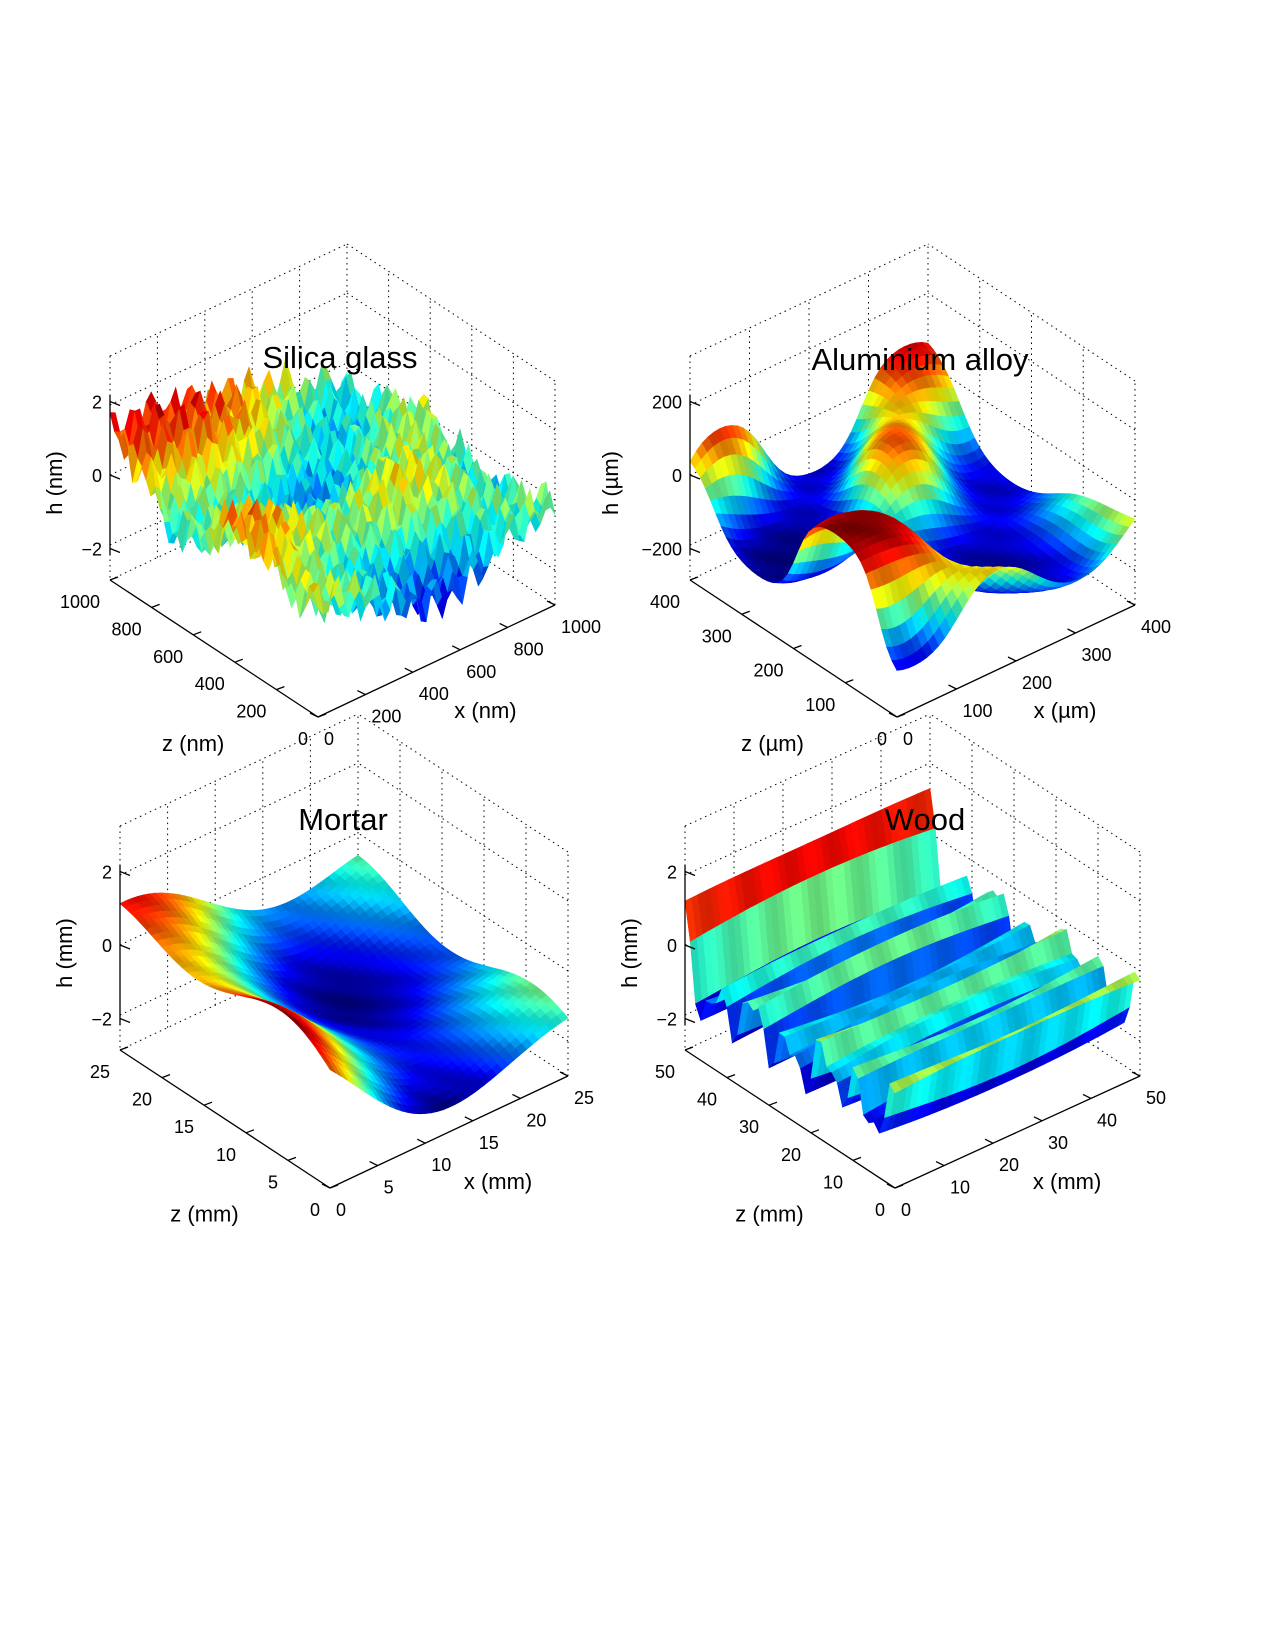 The width and height of the screenshot is (1275, 1650). What do you see at coordinates (1156, 1098) in the screenshot?
I see `x-tick-label: 50` at bounding box center [1156, 1098].